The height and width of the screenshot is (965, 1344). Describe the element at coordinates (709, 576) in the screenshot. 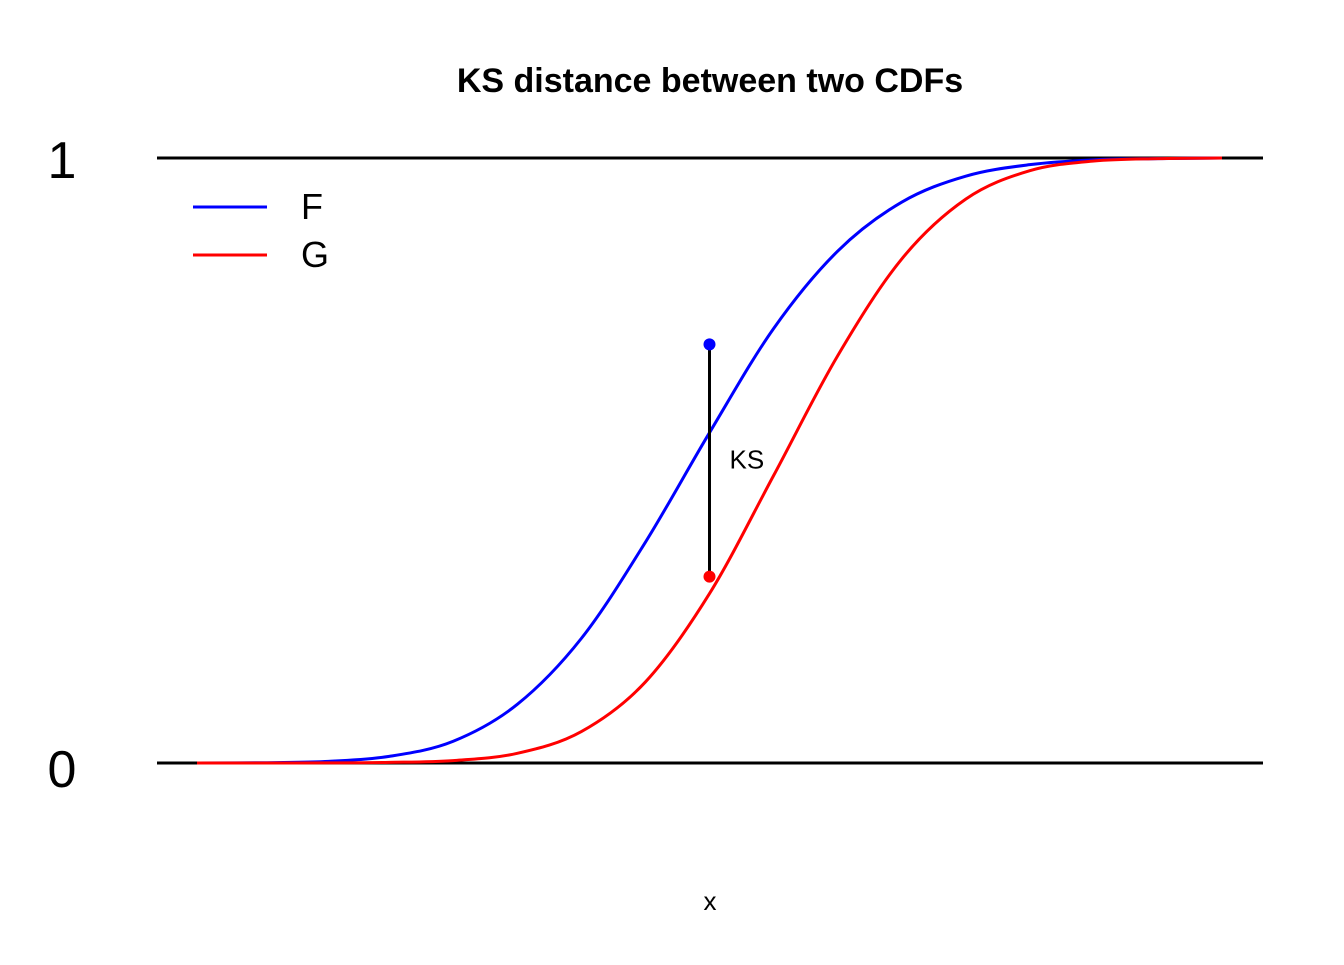

I see `ks-point-g` at that location.